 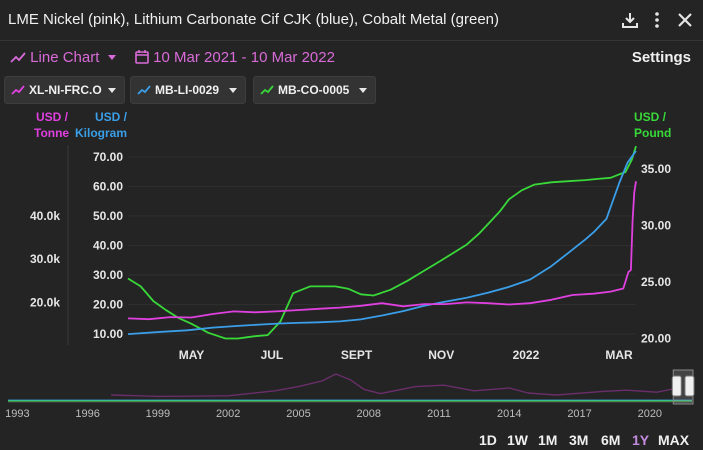 I want to click on cobalt-unit-label: USD / Pound, so click(x=652, y=125).